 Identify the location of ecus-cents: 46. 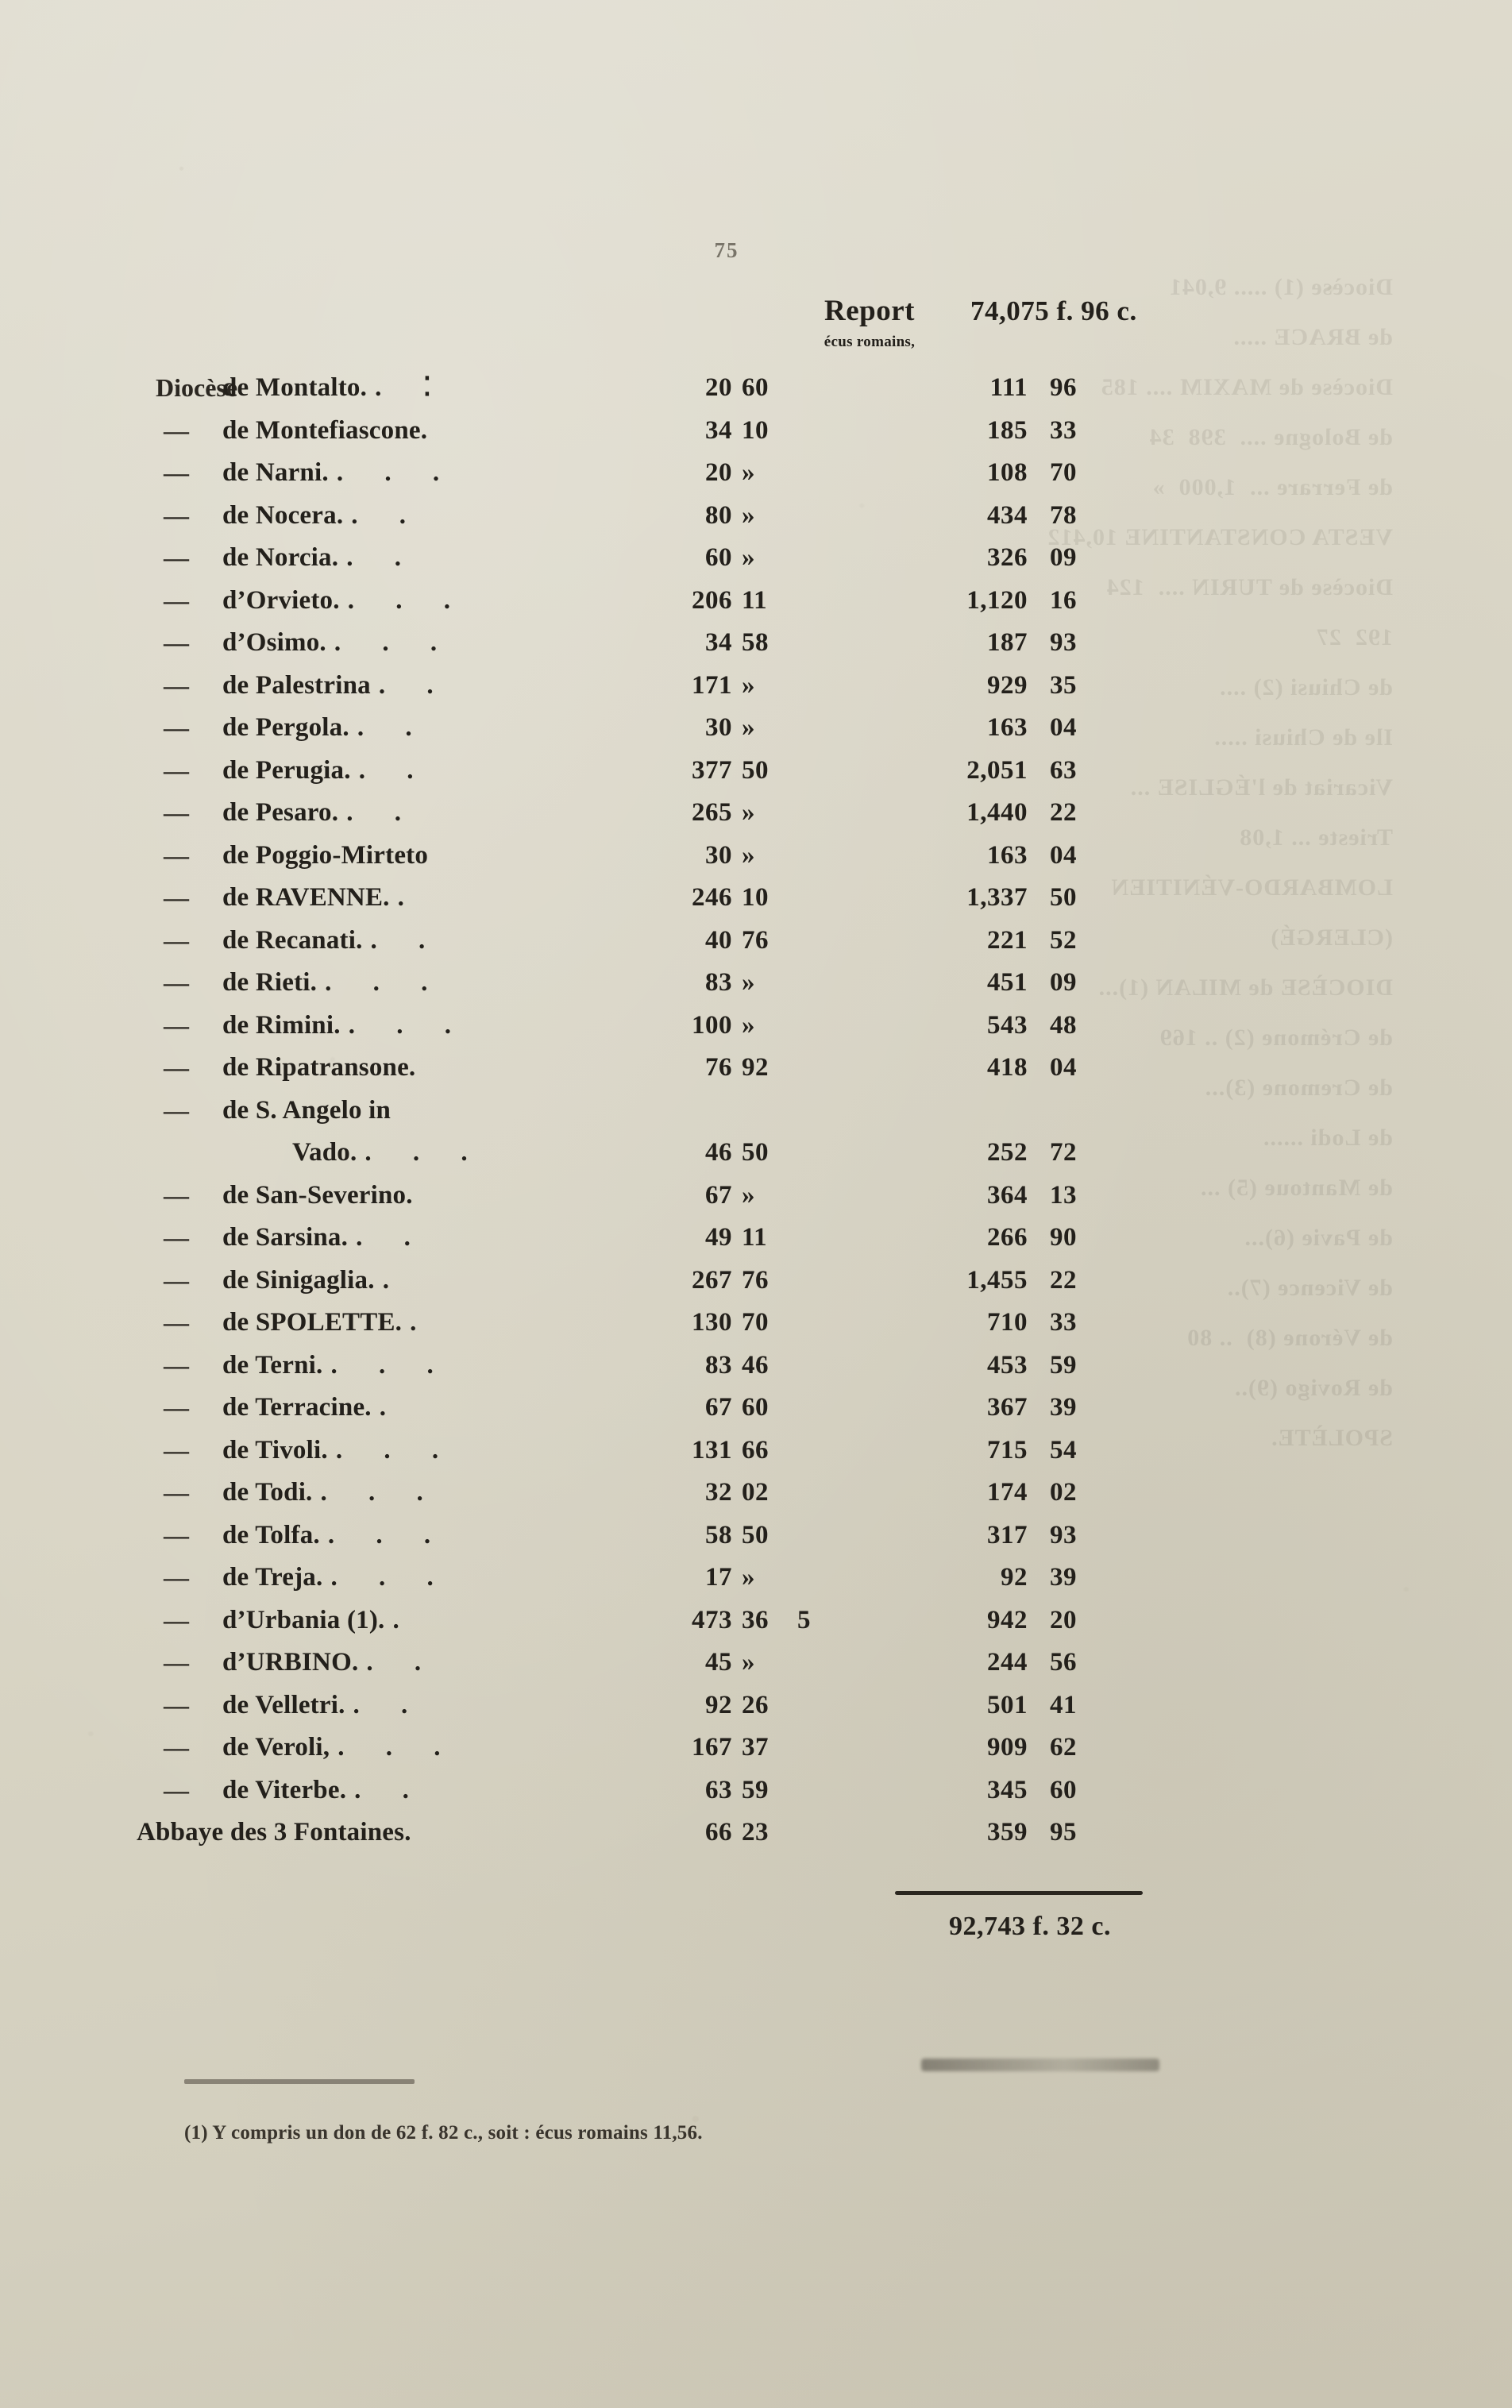
(755, 1365).